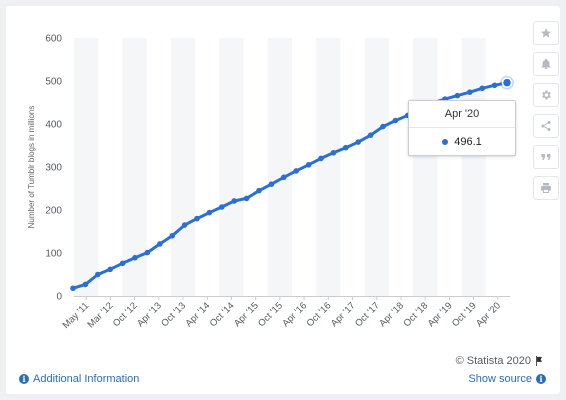 The height and width of the screenshot is (400, 566). Describe the element at coordinates (76, 315) in the screenshot. I see `x-tick-label: May '11` at that location.